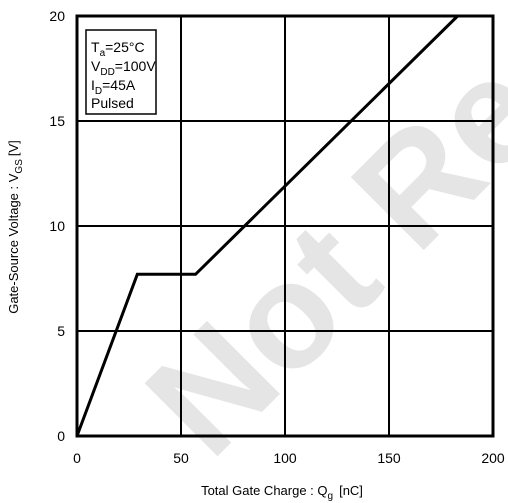  Describe the element at coordinates (15, 227) in the screenshot. I see `y-axis-label: Gate-Source Voltage : VGS[V]` at that location.